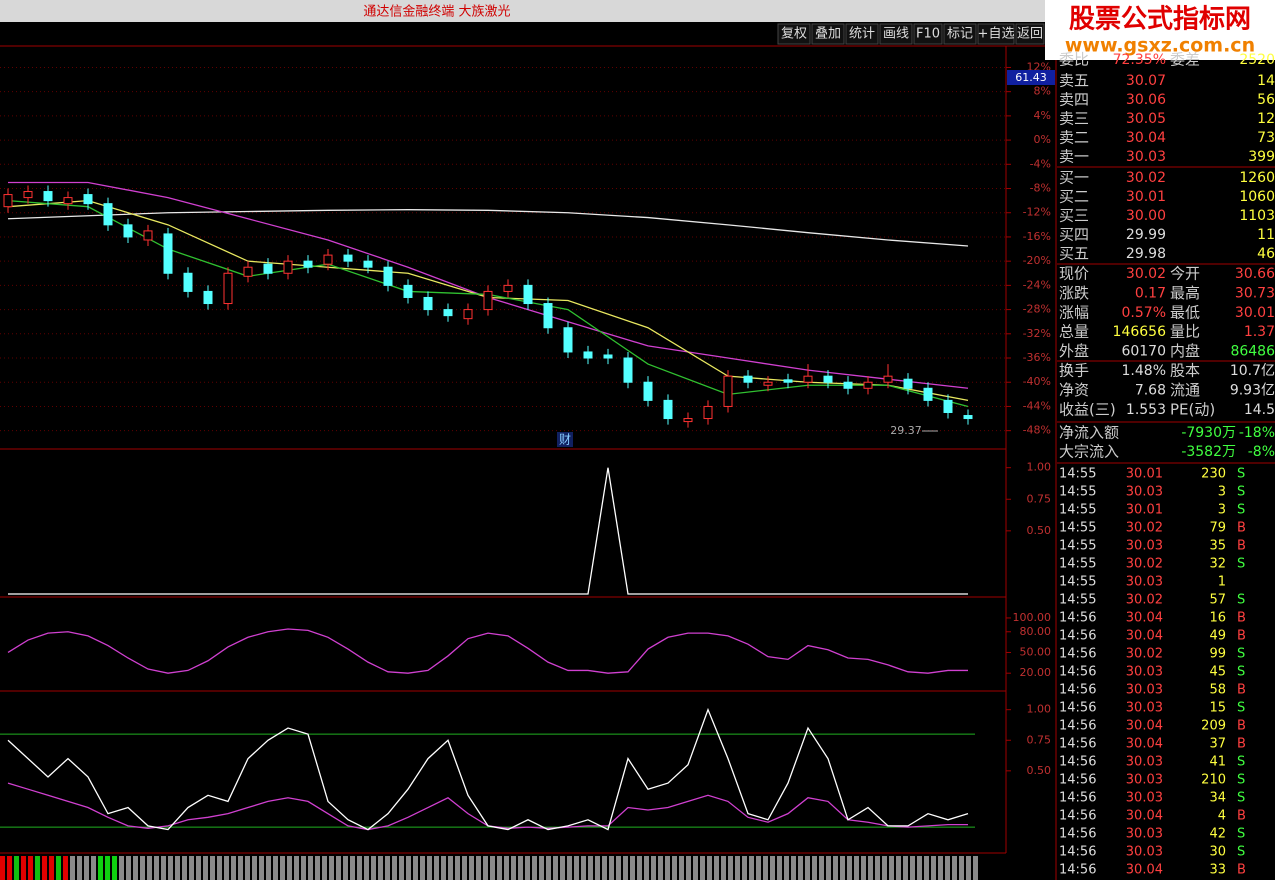 This screenshot has height=880, width=1275. I want to click on toolbar-label: F10, so click(928, 34).